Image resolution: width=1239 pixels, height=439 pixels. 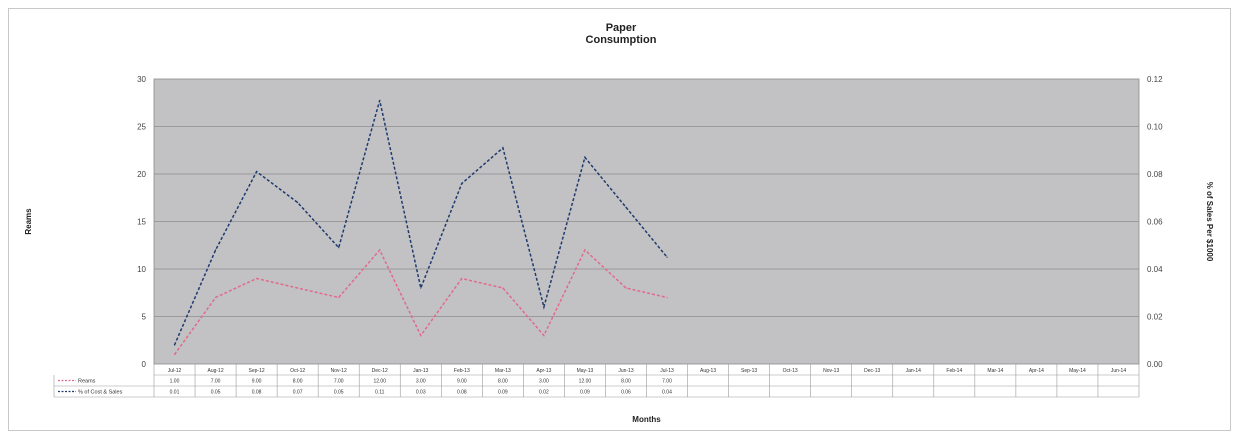 What do you see at coordinates (297, 371) in the screenshot?
I see `x-category-label: Oct-12` at bounding box center [297, 371].